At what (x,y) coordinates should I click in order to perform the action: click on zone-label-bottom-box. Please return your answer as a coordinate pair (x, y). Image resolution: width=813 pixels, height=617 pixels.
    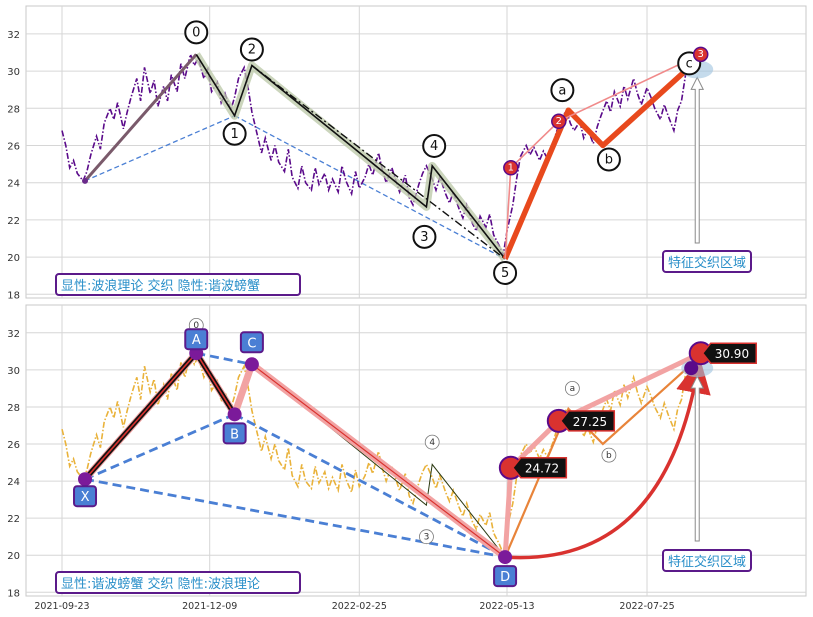
    Looking at the image, I should click on (707, 560).